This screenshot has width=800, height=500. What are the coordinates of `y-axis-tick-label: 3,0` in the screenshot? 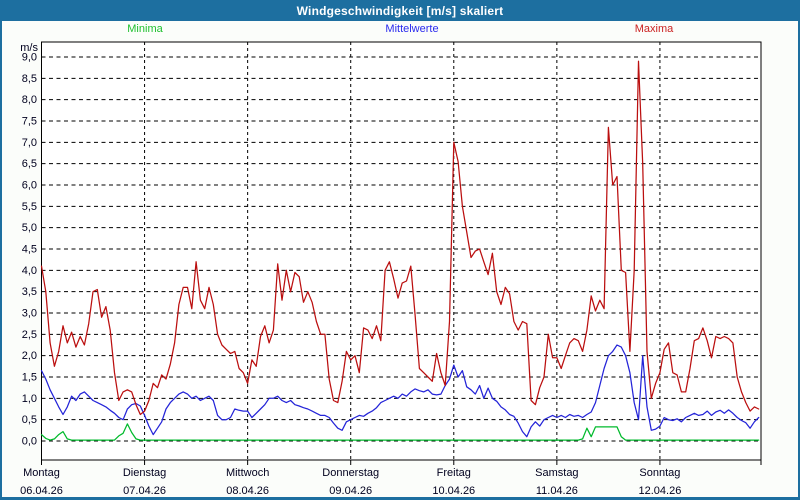 It's located at (29, 313).